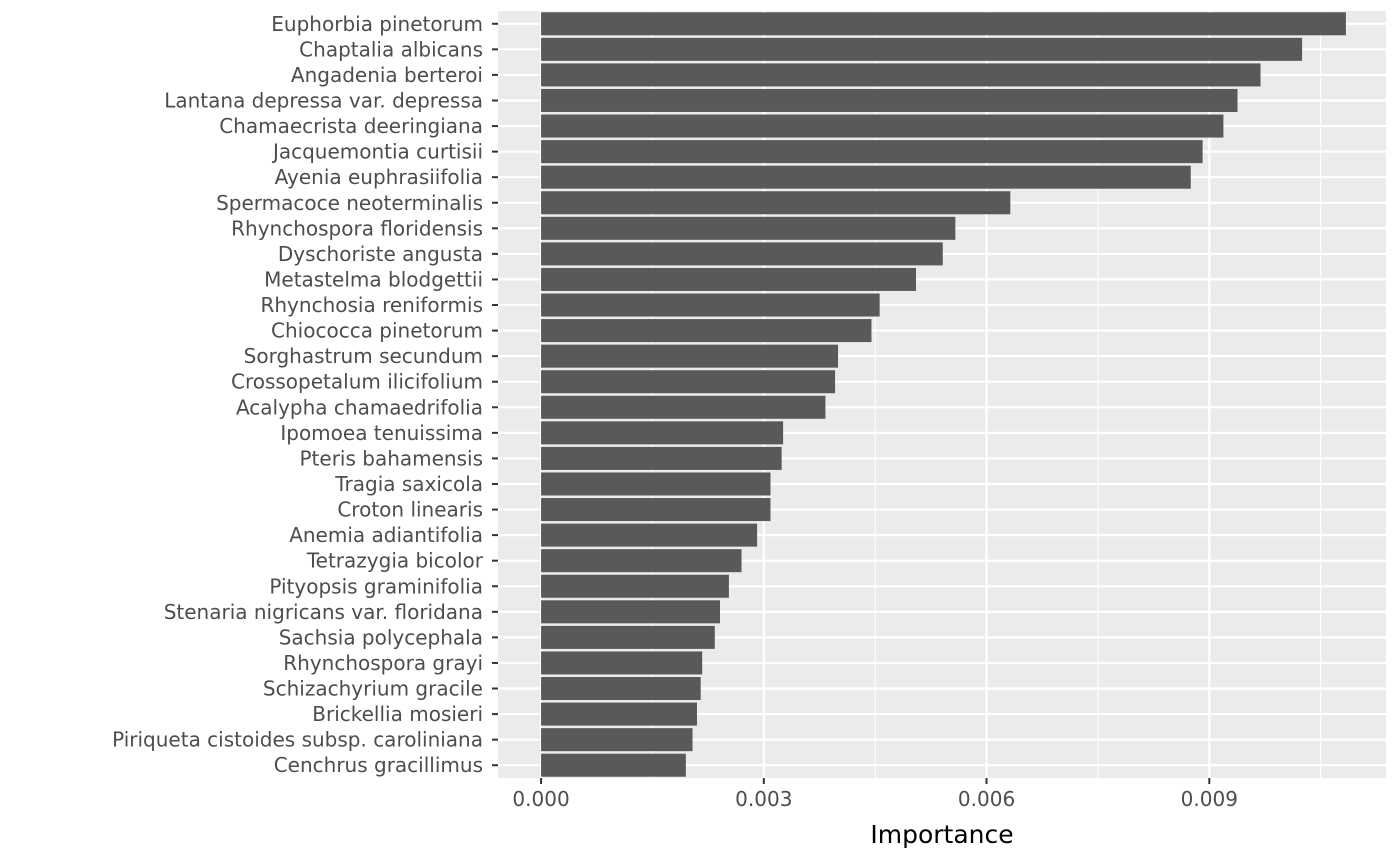  What do you see at coordinates (875, 794) in the screenshot?
I see `x-axis: 0.000 0.003 0.006 0.009` at bounding box center [875, 794].